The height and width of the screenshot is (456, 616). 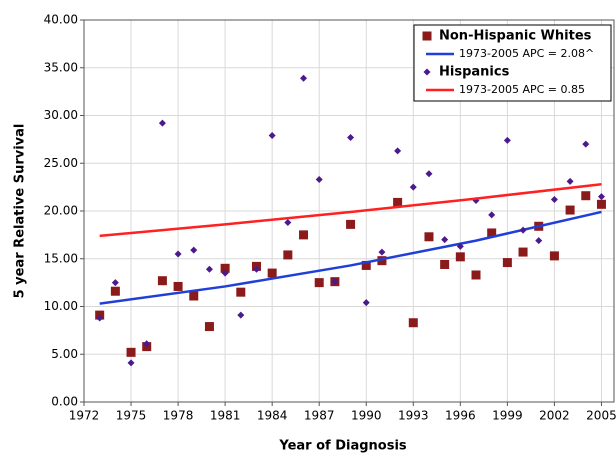 What do you see at coordinates (366, 416) in the screenshot?
I see `x-tick-label: 1990` at bounding box center [366, 416].